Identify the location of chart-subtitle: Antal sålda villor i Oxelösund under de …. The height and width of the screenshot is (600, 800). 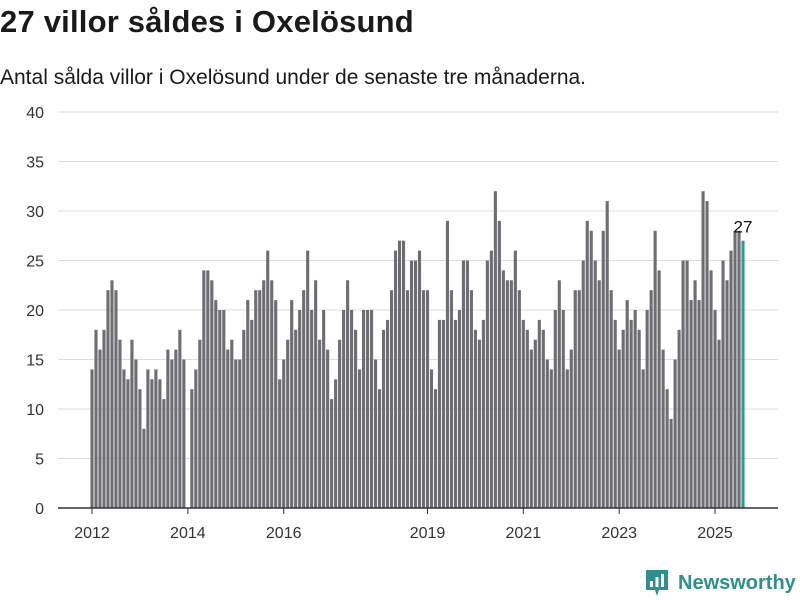
(293, 77).